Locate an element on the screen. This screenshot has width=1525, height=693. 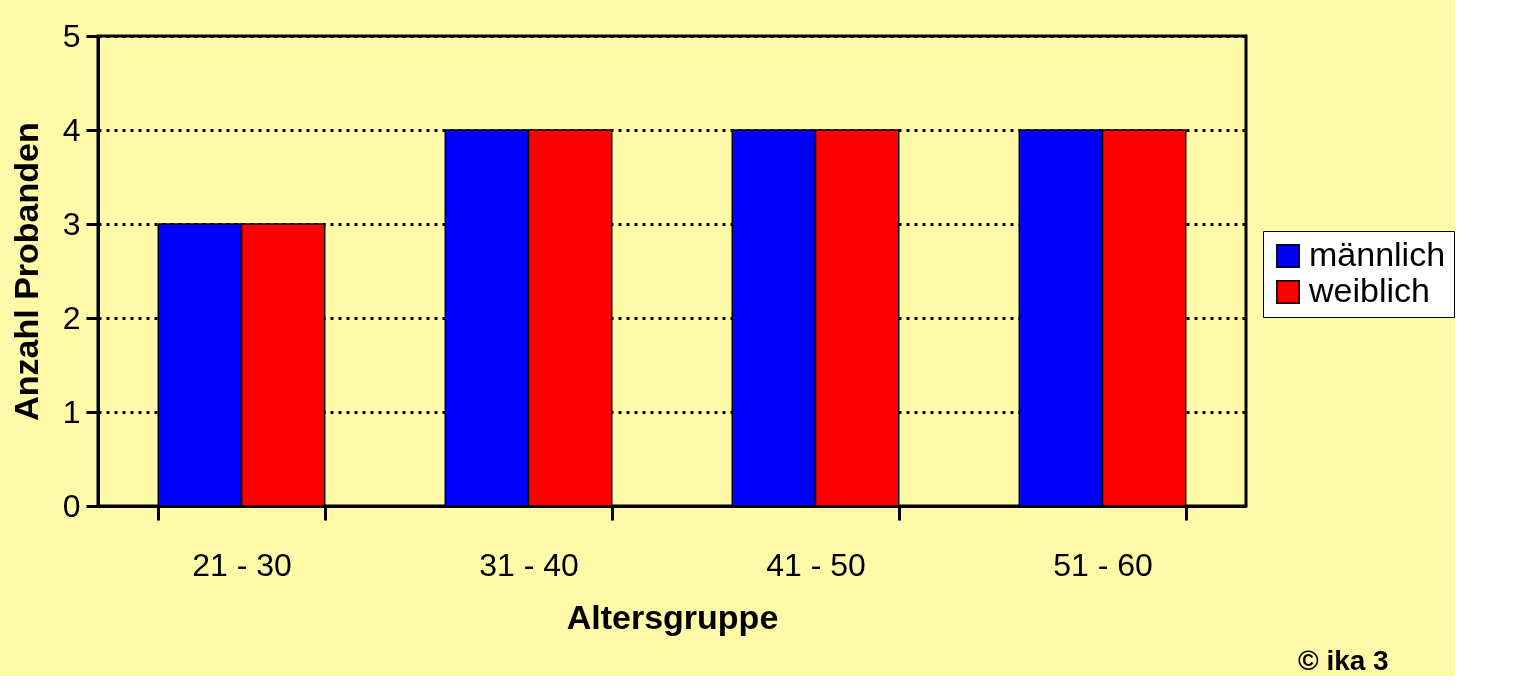
y-tick-label: 3 is located at coordinates (71, 223).